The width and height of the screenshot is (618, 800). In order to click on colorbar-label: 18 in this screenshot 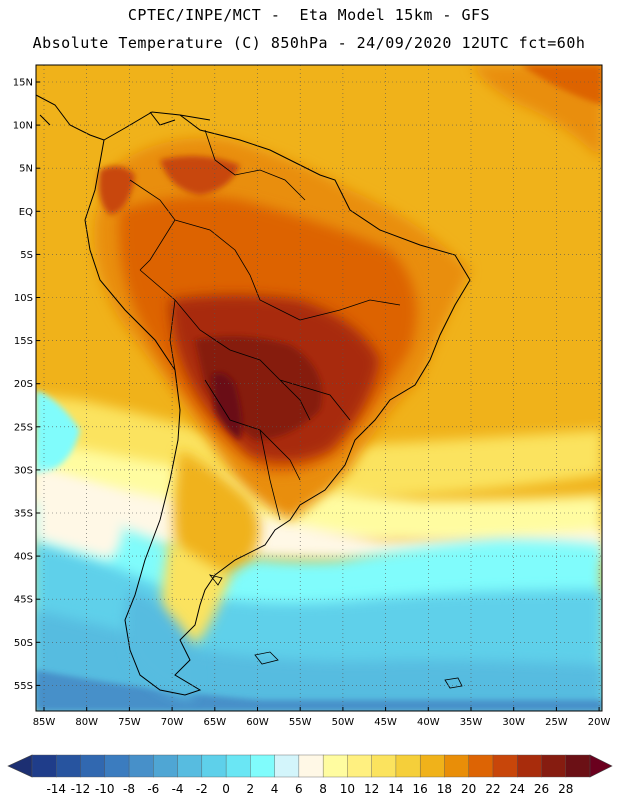, I will do `click(444, 789)`.